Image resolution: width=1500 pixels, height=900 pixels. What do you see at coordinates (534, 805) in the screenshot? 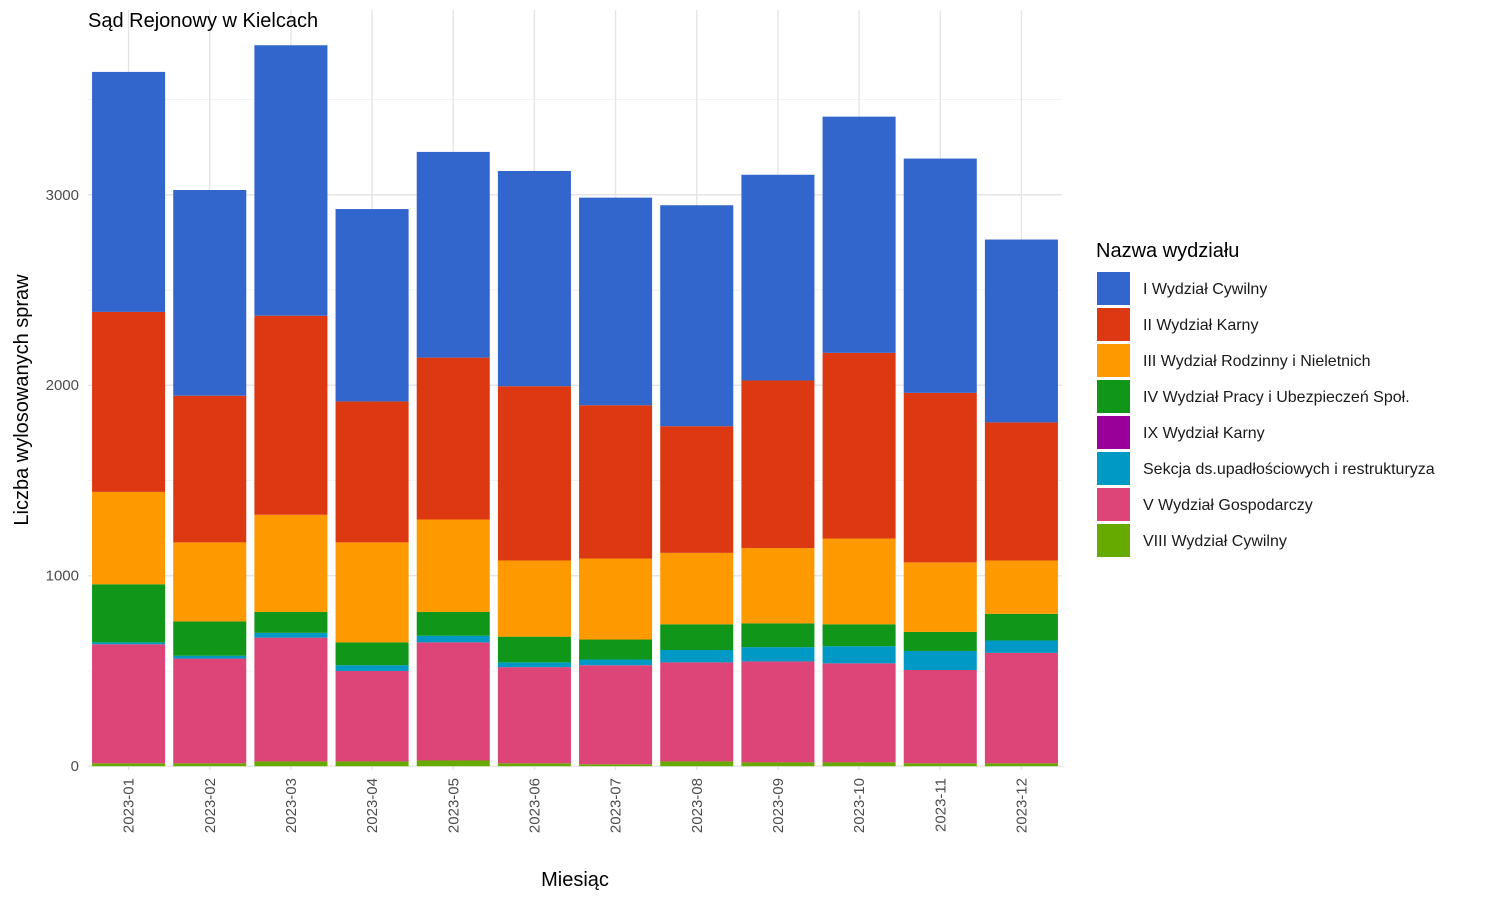
I see `x-tick-label: 2023-06` at bounding box center [534, 805].